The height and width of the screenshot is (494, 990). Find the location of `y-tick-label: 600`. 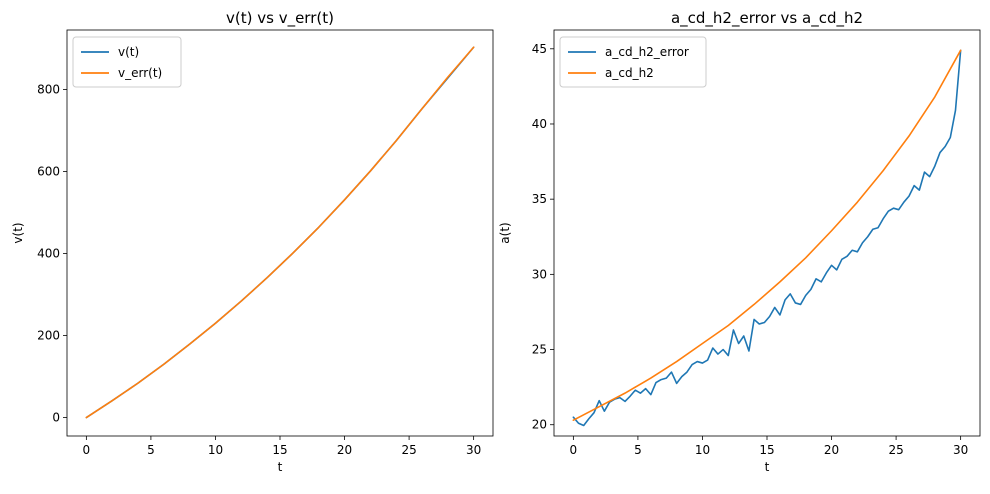

y-tick-label: 600 is located at coordinates (48, 171).